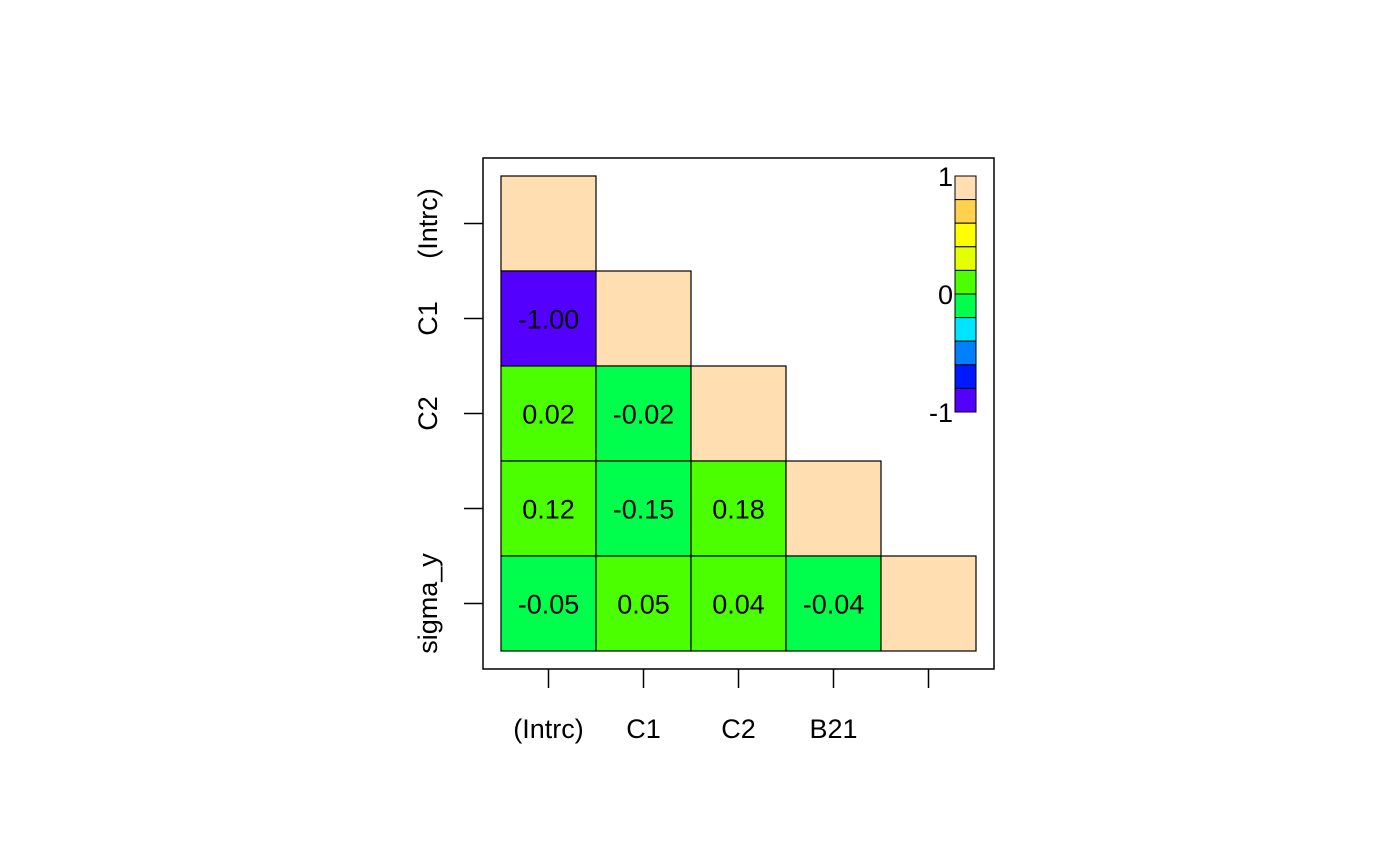 Image resolution: width=1400 pixels, height=866 pixels. I want to click on color-legend: 1 0 -1, so click(953, 295).